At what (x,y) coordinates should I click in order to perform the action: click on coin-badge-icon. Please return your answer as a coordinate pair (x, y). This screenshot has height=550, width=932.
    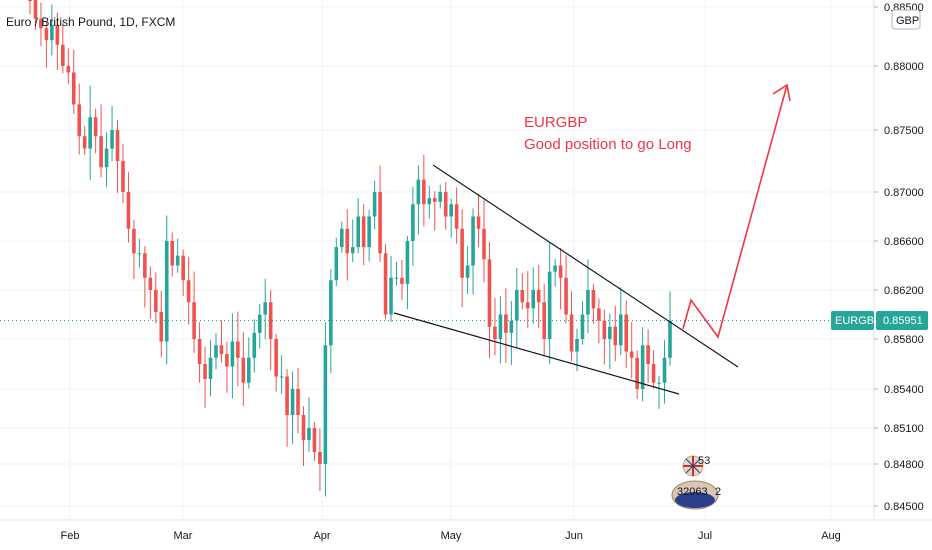
    Looking at the image, I should click on (695, 495).